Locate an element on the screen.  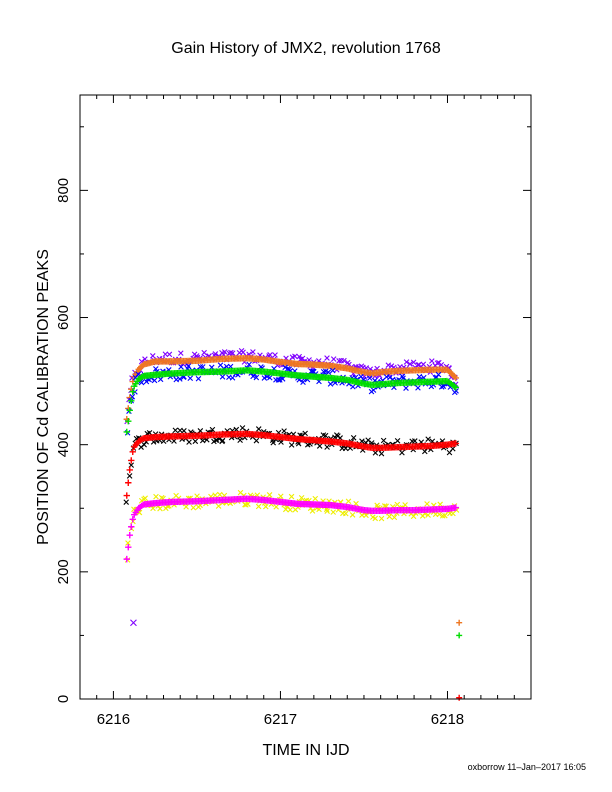
chart-title: Gain History of JMX2, revolution 1768 is located at coordinates (306, 48).